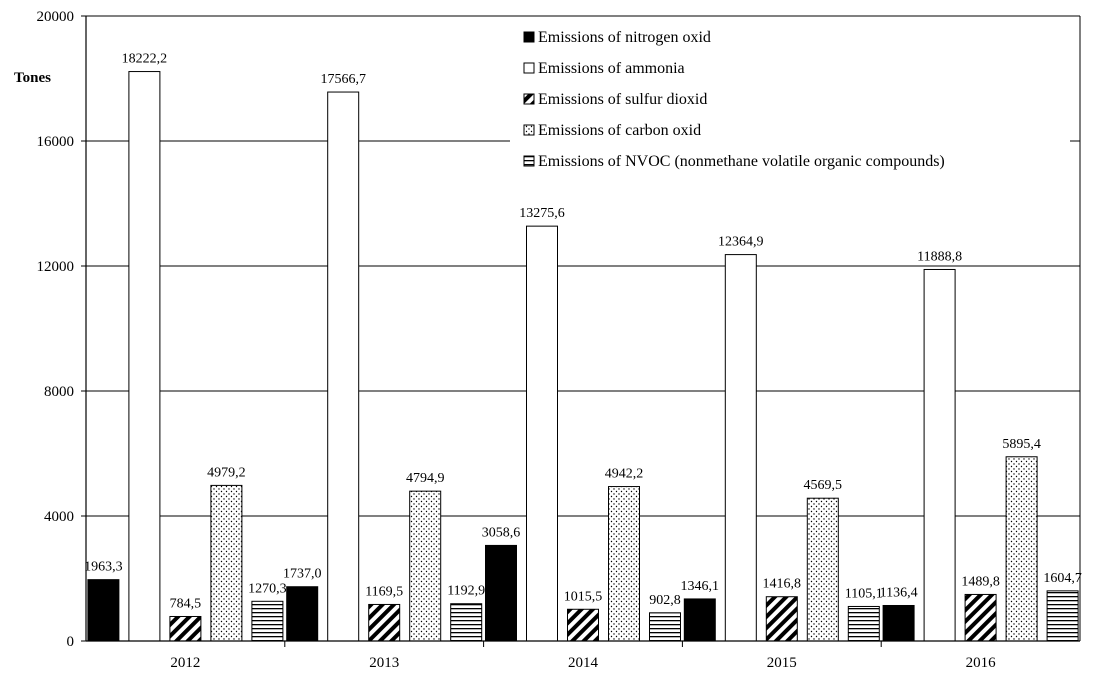 The width and height of the screenshot is (1093, 683). What do you see at coordinates (59, 517) in the screenshot?
I see `y-tick-label: 4000` at bounding box center [59, 517].